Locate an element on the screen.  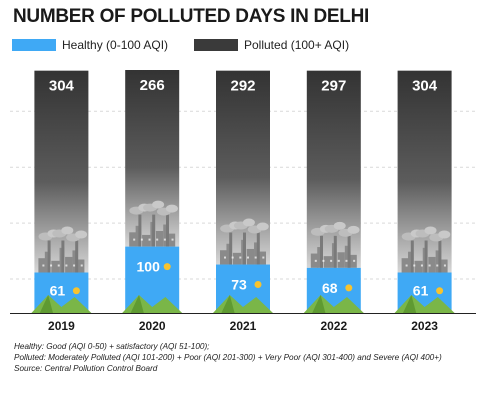
data-label-healthy: 68 is located at coordinates (330, 288).